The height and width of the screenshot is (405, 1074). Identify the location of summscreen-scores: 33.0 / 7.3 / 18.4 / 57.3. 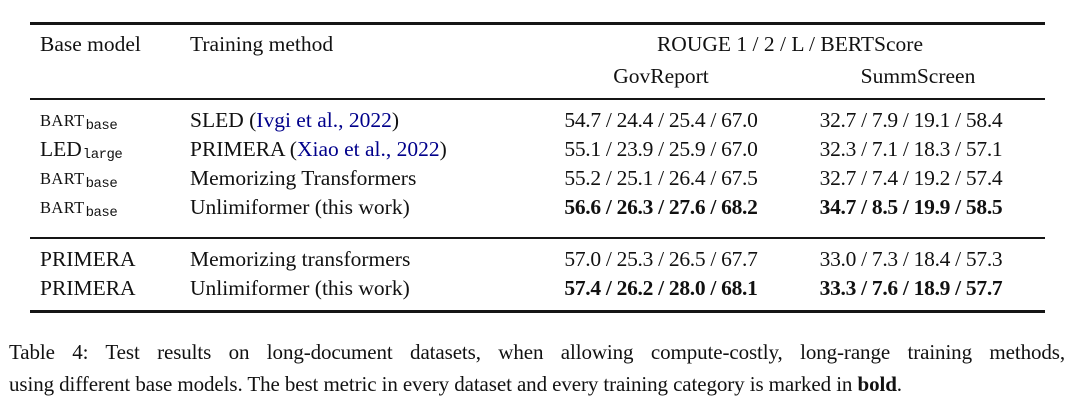
(911, 259).